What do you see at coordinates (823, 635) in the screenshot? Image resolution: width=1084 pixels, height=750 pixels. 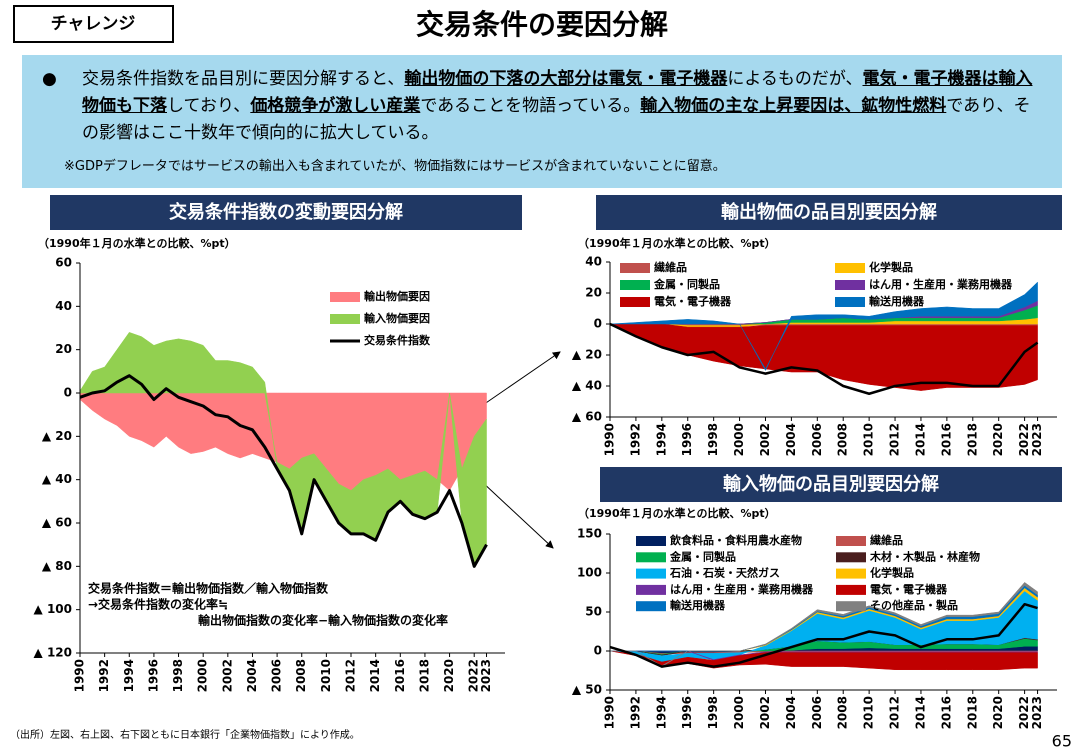 I see `line` at bounding box center [823, 635].